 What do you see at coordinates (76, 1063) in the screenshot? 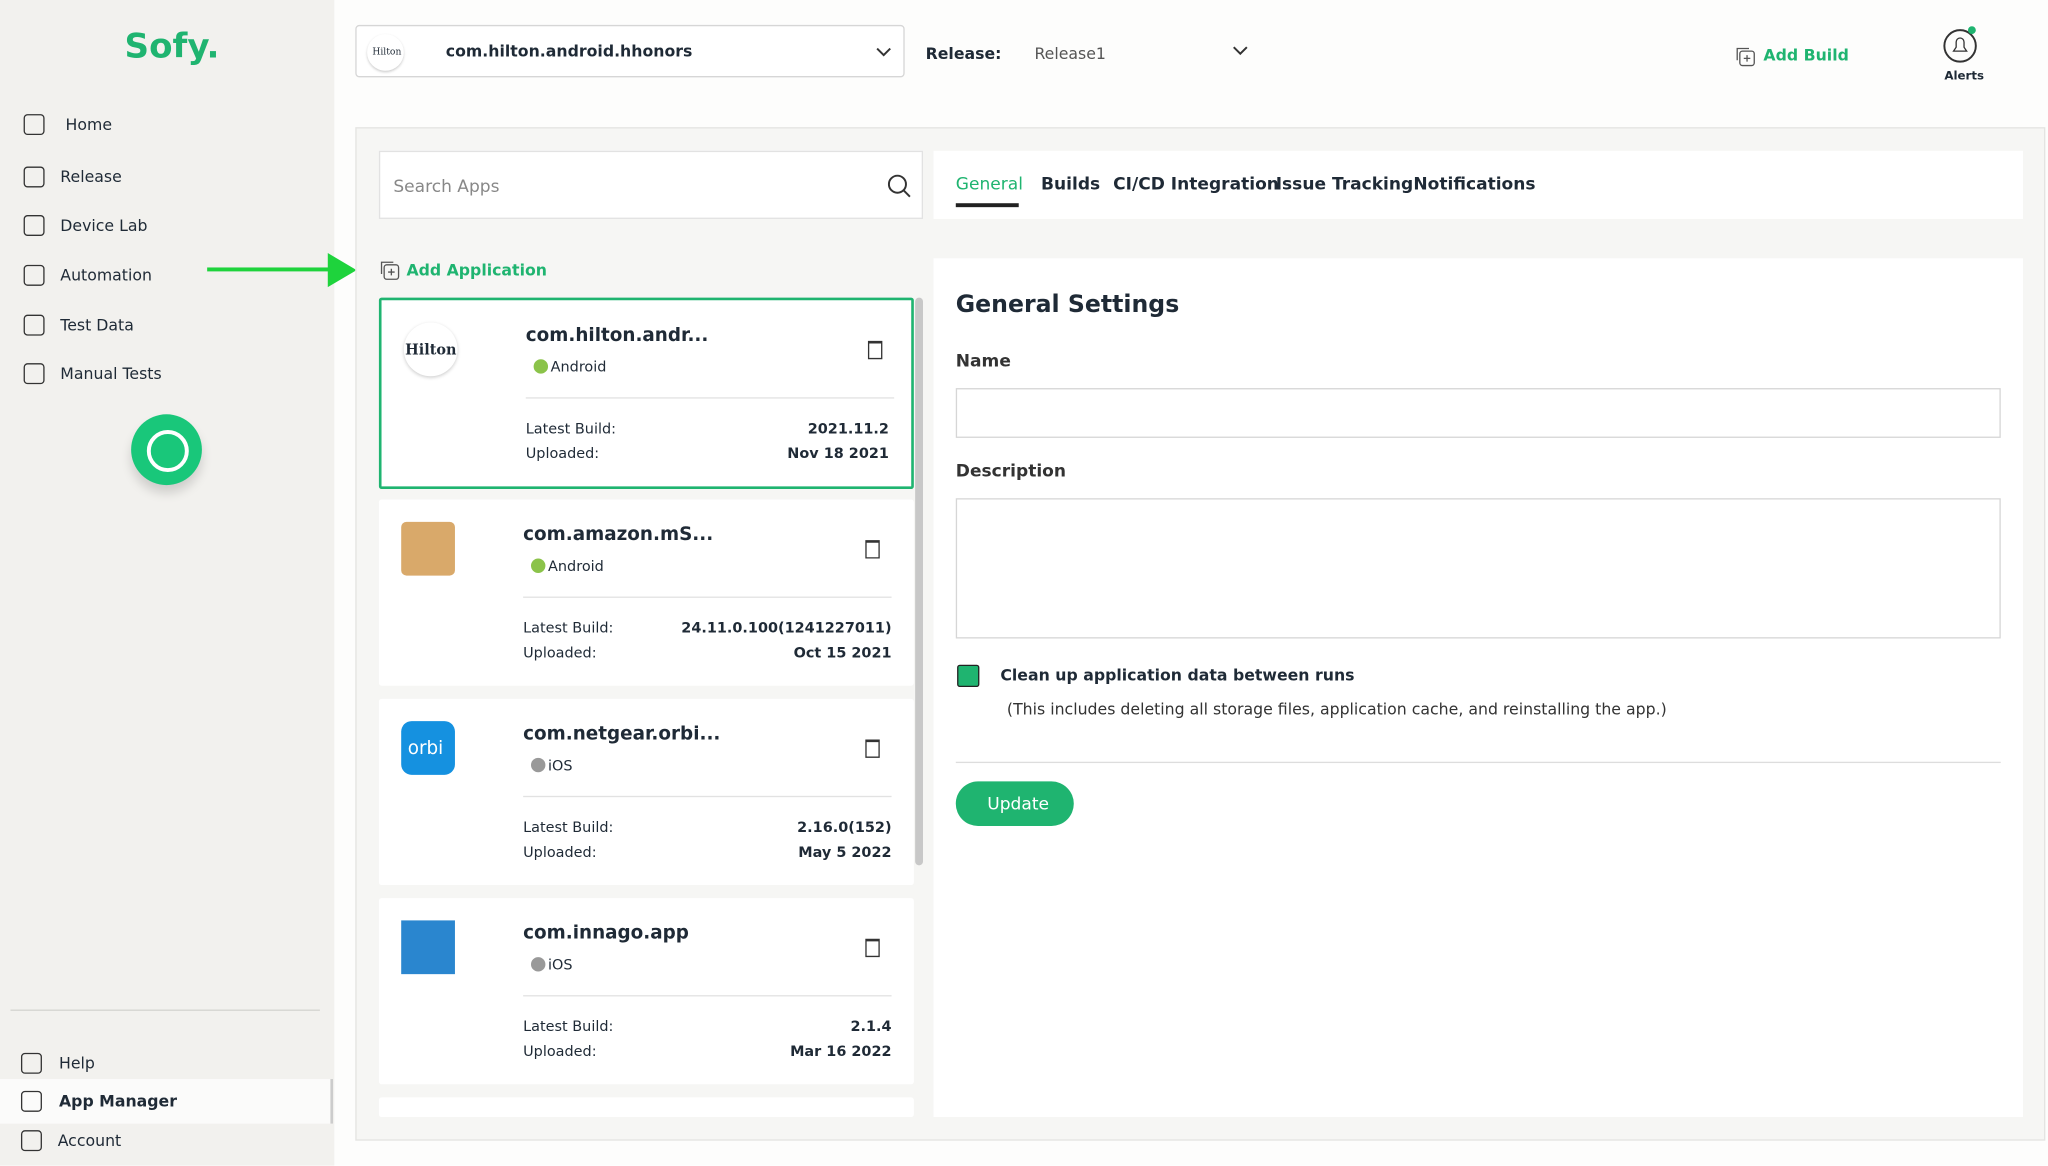
I see `nav-item: Help` at bounding box center [76, 1063].